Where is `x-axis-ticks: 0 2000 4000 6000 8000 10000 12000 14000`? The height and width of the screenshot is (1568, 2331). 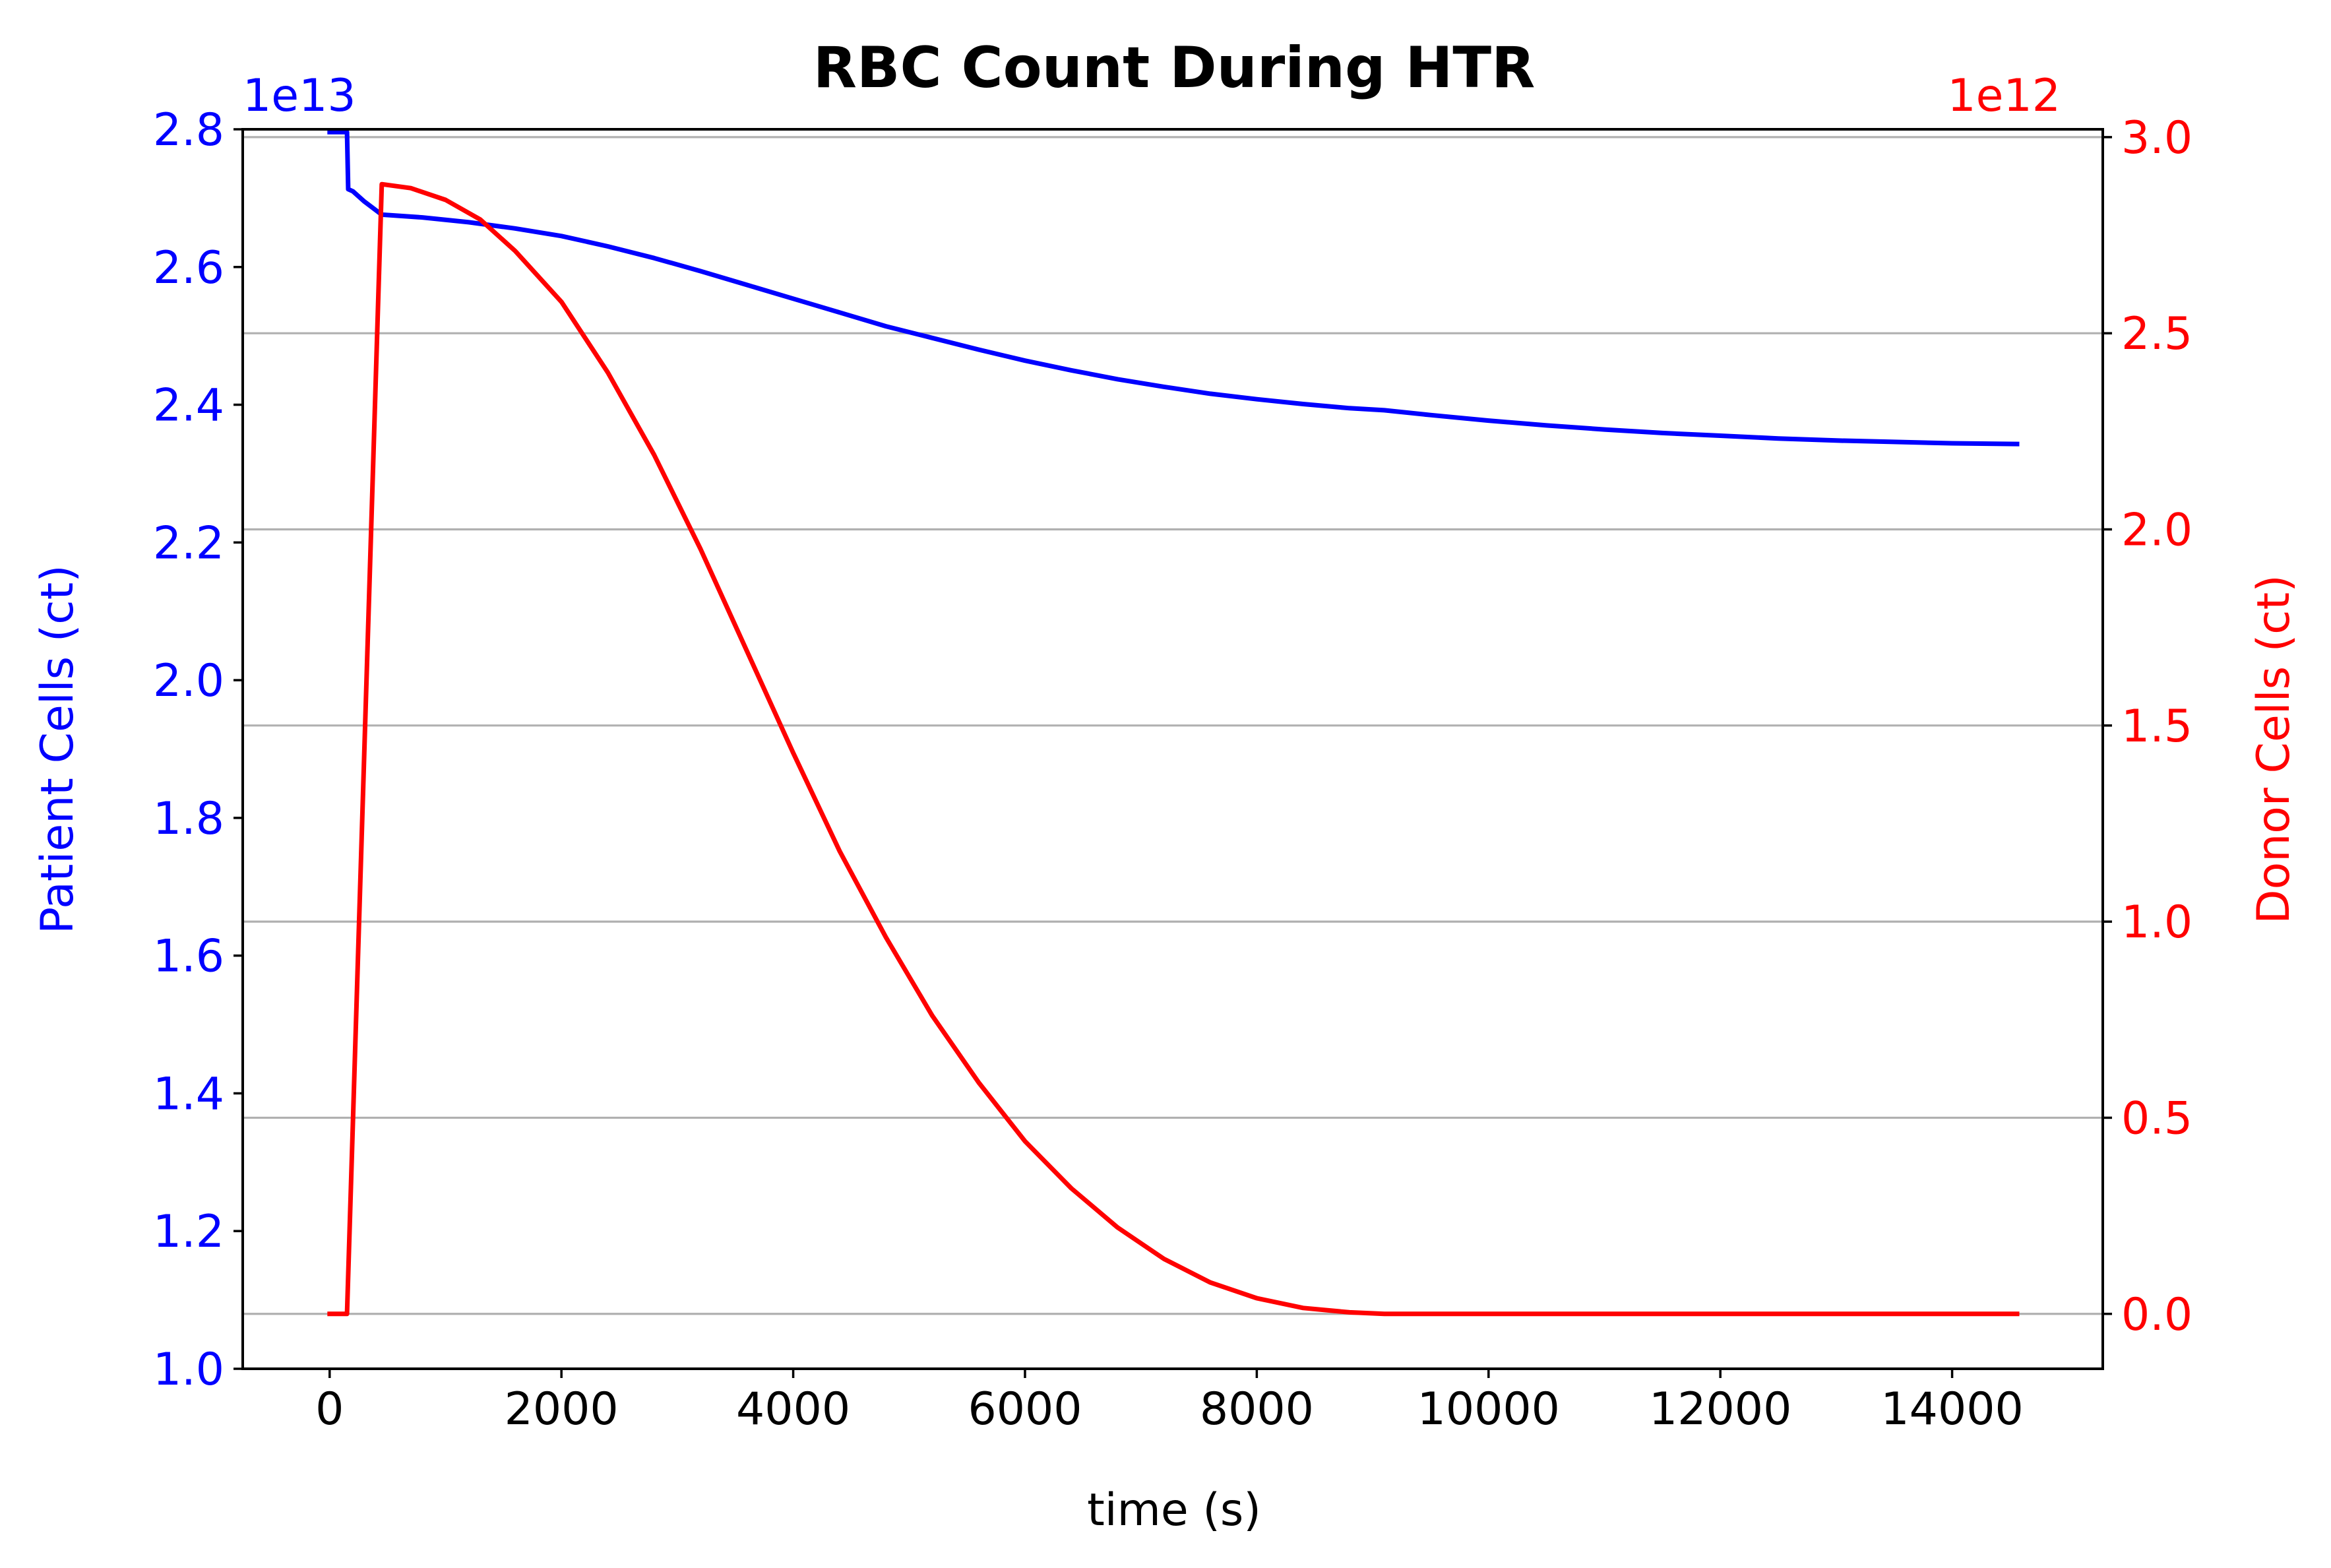 x-axis-ticks: 0 2000 4000 6000 8000 10000 12000 14000 is located at coordinates (1169, 1402).